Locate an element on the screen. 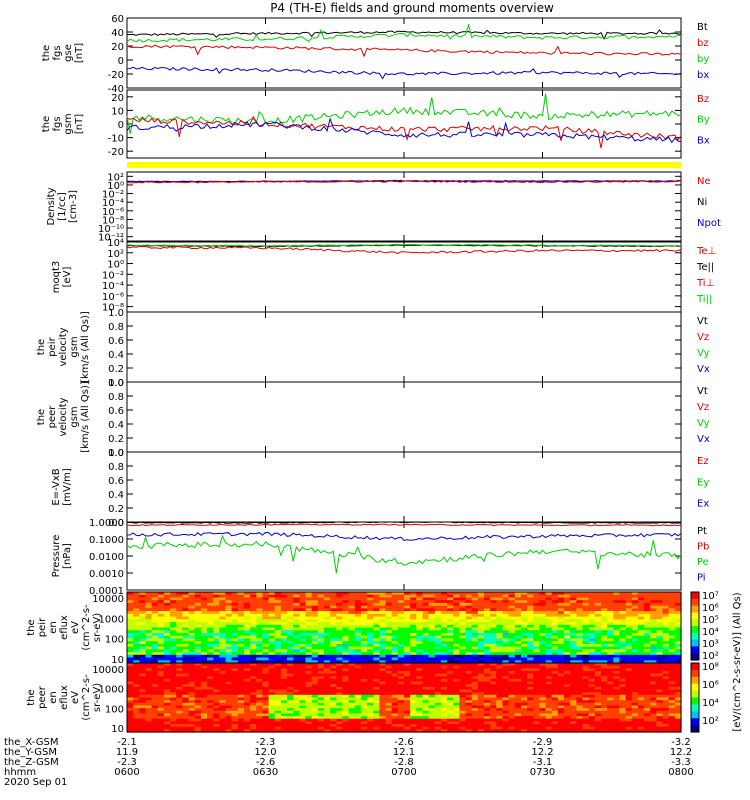 The height and width of the screenshot is (800, 750). y-axis-label: [nPa] is located at coordinates (67, 556).